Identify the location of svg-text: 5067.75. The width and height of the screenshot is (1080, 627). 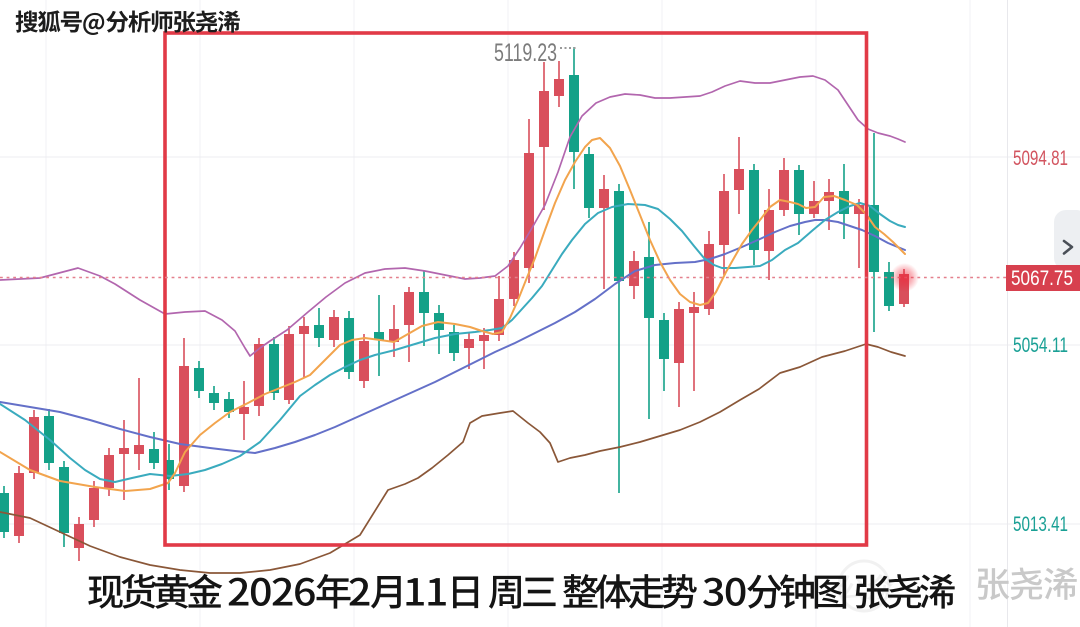
(1042, 278).